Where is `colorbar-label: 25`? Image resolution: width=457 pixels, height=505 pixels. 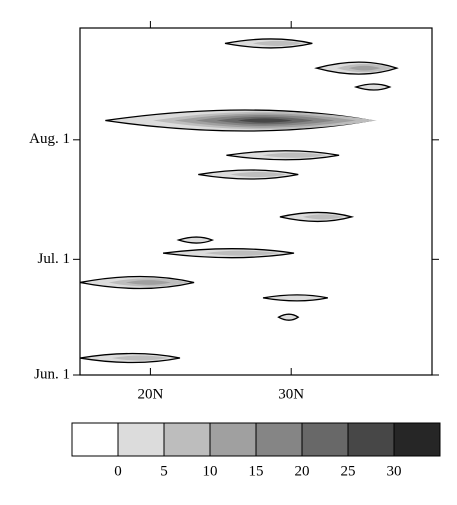 colorbar-label: 25 is located at coordinates (348, 471).